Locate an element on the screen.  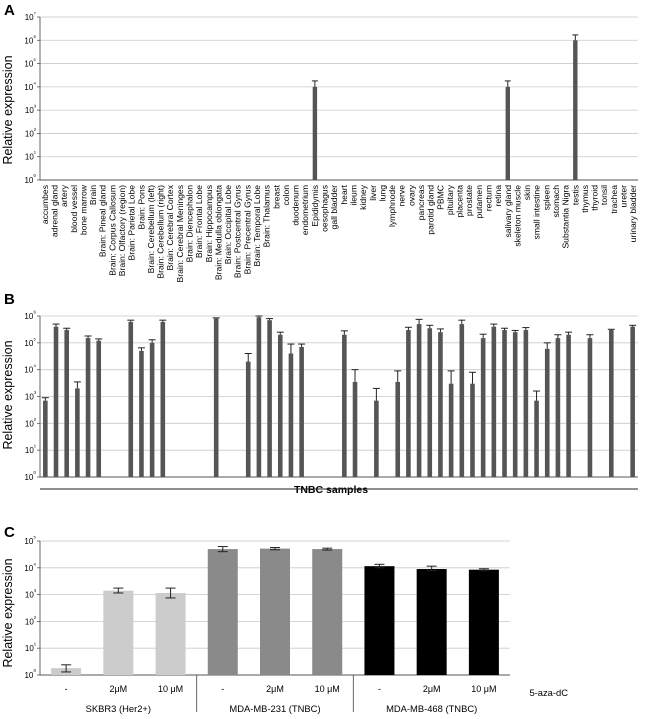
panel-a-category-label: spleen is located at coordinates (546, 198).